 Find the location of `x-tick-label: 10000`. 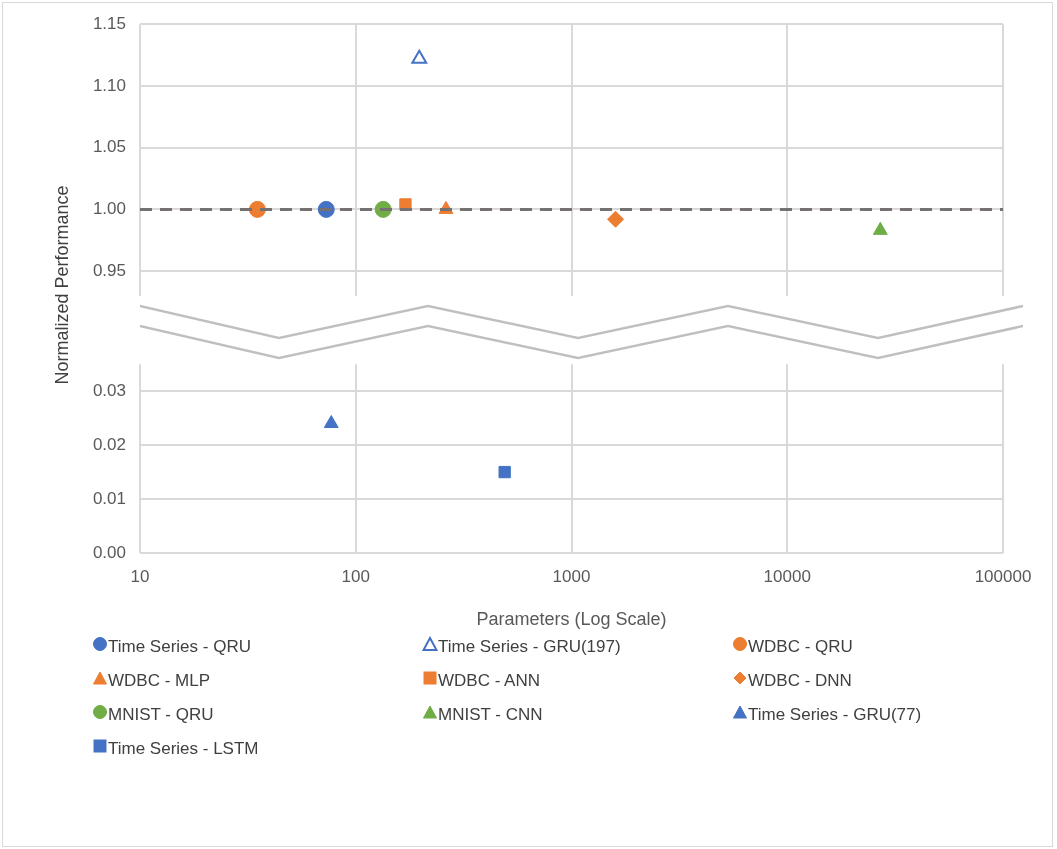

x-tick-label: 10000 is located at coordinates (787, 576).